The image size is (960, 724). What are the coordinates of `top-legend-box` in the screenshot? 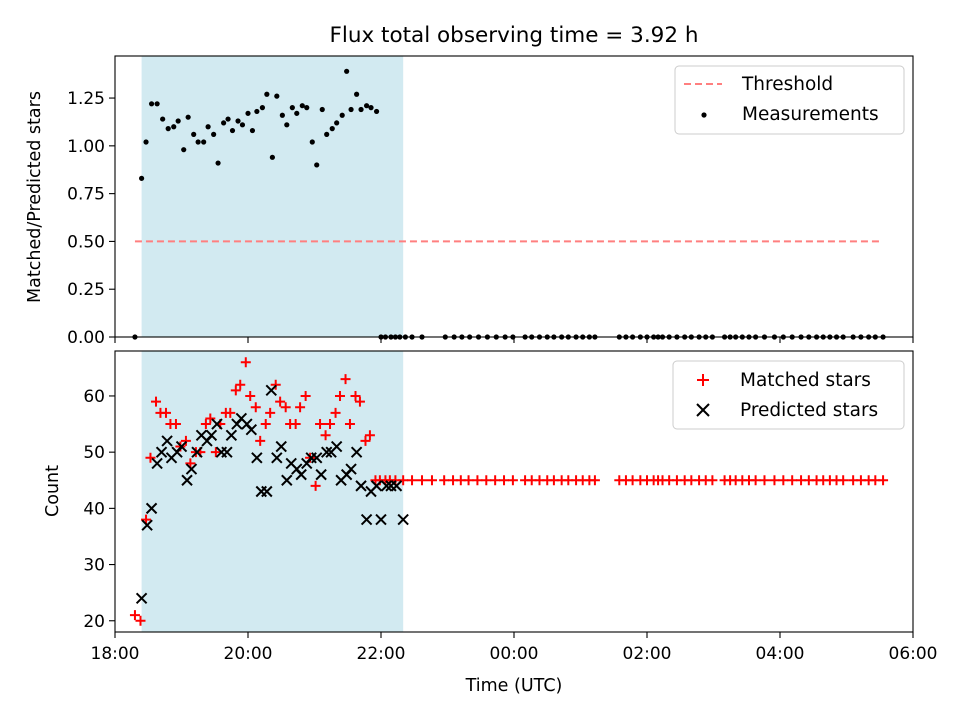 It's located at (789, 100).